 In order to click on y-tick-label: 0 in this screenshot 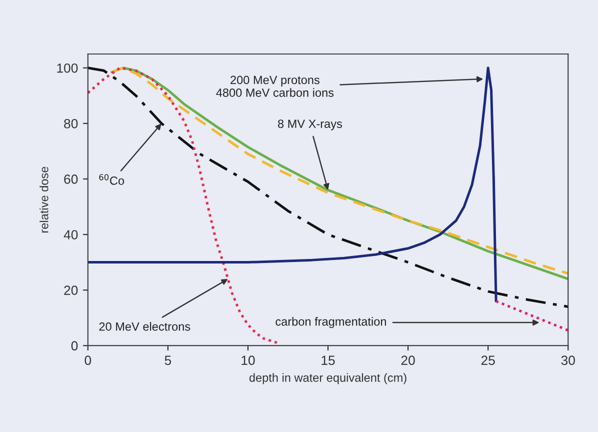, I will do `click(74, 346)`.